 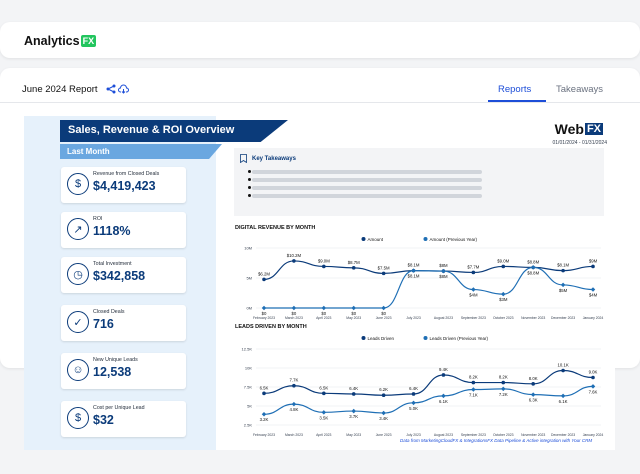 What do you see at coordinates (141, 151) in the screenshot?
I see `period-banner` at bounding box center [141, 151].